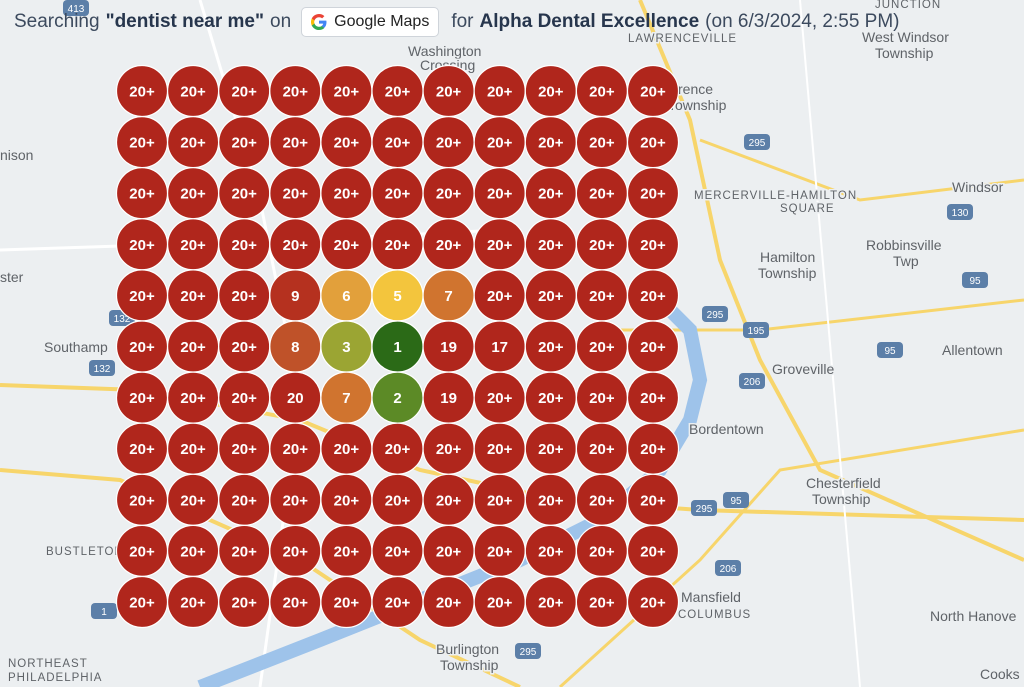 This screenshot has width=1024, height=687. What do you see at coordinates (499, 346) in the screenshot?
I see `rank-pin: 17` at bounding box center [499, 346].